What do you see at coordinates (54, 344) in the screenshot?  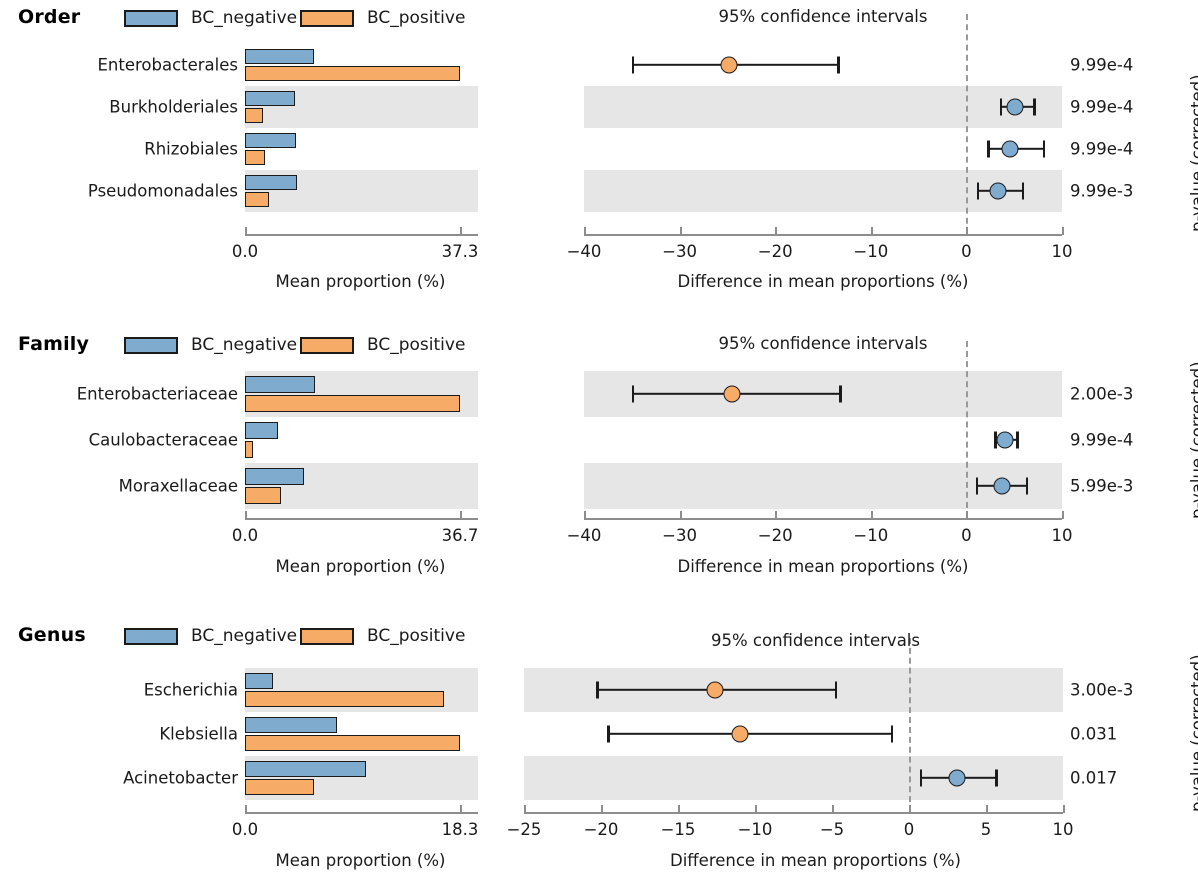 I see `rank-title-family: Family` at bounding box center [54, 344].